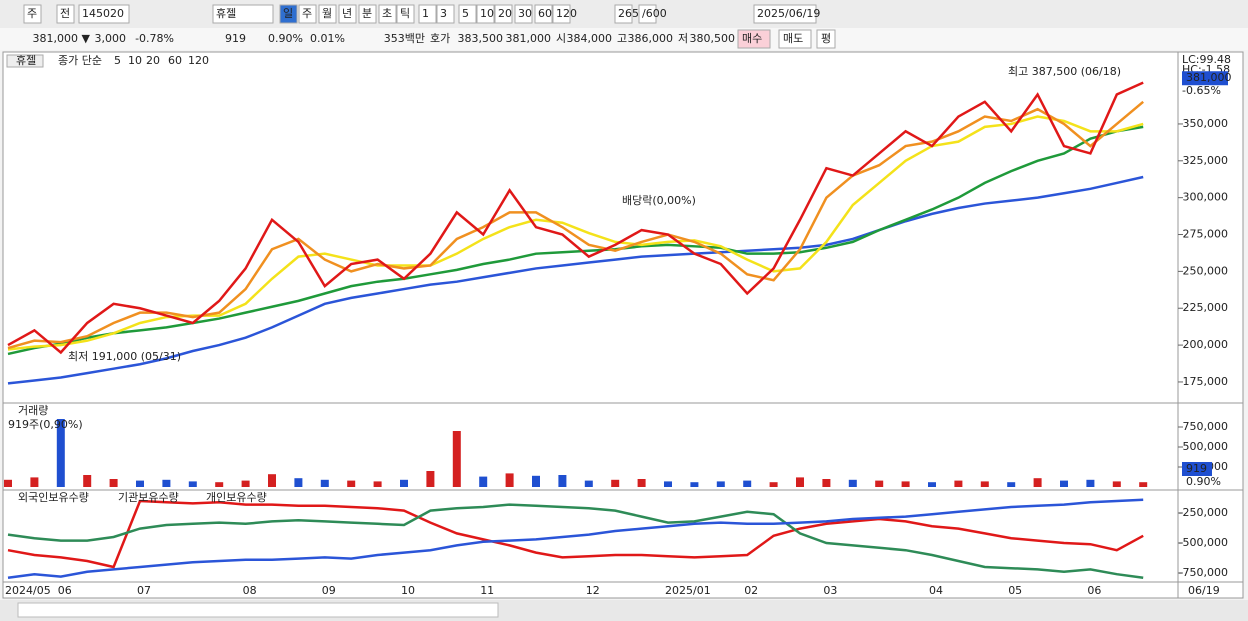  I want to click on quote-field: 평, so click(826, 38).